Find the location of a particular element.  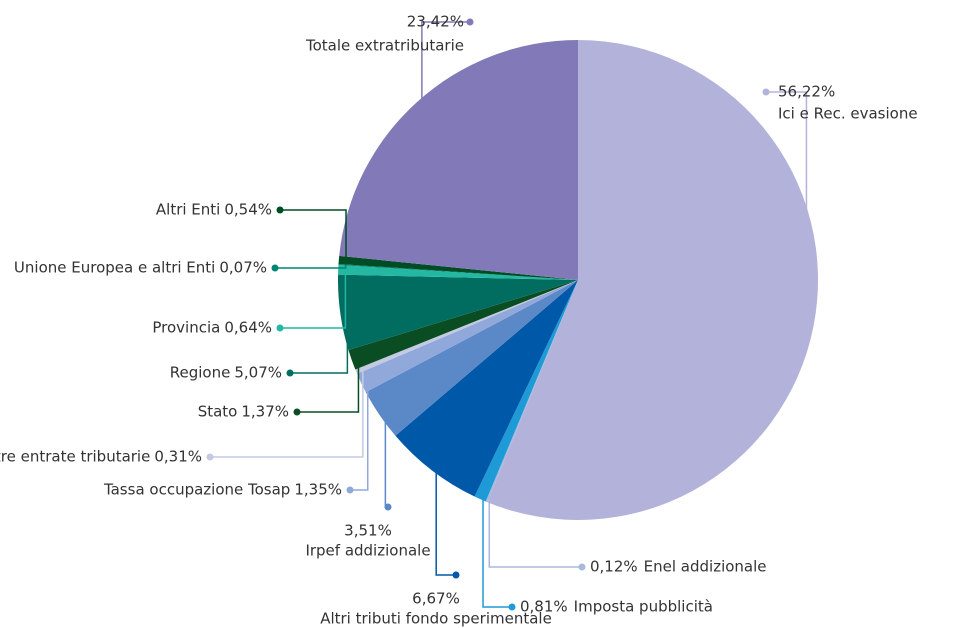

category-label: Tassa occupazione Tosap is located at coordinates (196, 490).